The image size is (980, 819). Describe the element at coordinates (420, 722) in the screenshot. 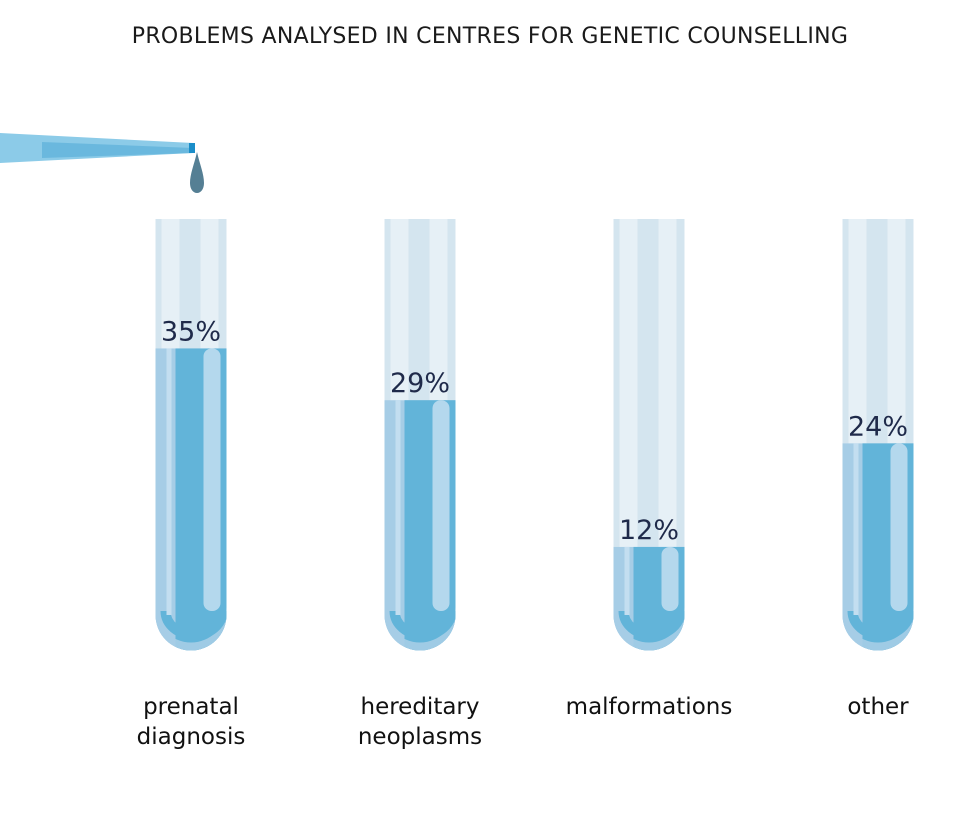

I see `category-label: hereditary neoplasms` at that location.